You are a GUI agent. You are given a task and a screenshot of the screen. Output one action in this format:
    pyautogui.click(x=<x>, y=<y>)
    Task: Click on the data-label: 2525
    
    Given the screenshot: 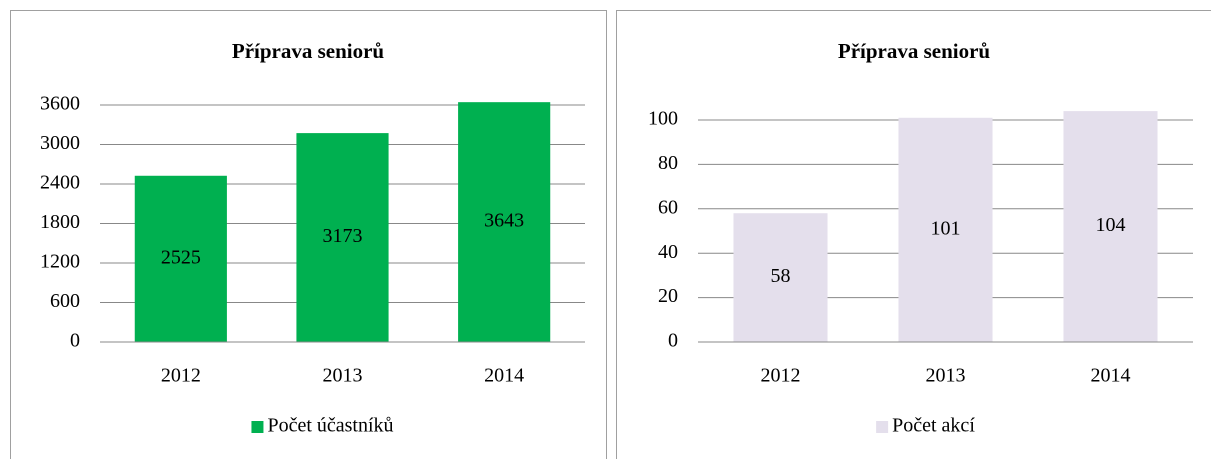 What is the action you would take?
    pyautogui.click(x=181, y=257)
    